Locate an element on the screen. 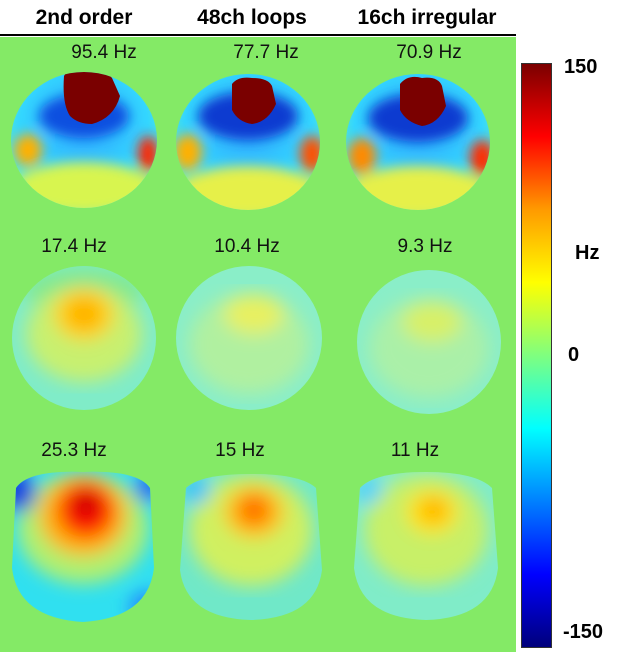 The width and height of the screenshot is (623, 652). label-row2-col1: 17.4 Hz is located at coordinates (74, 246).